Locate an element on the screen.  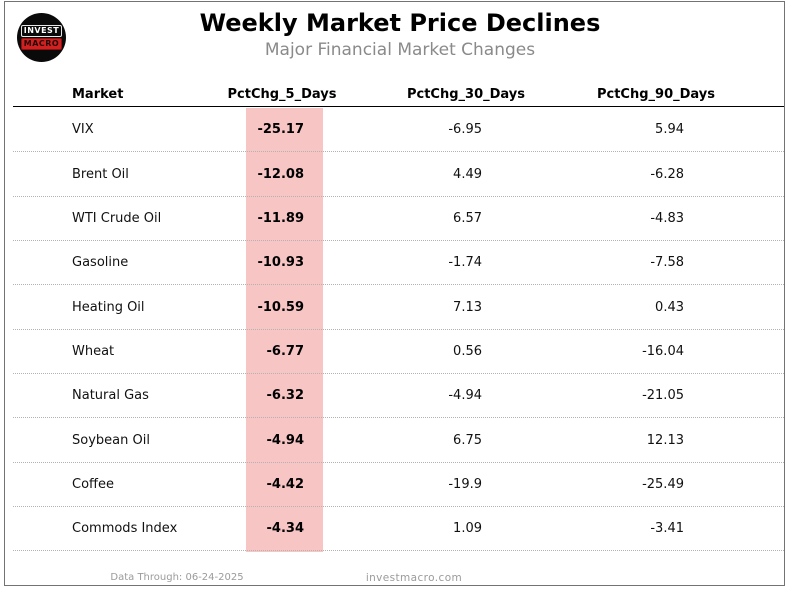
pctchg-30-days-value: 7.13 is located at coordinates (467, 307).